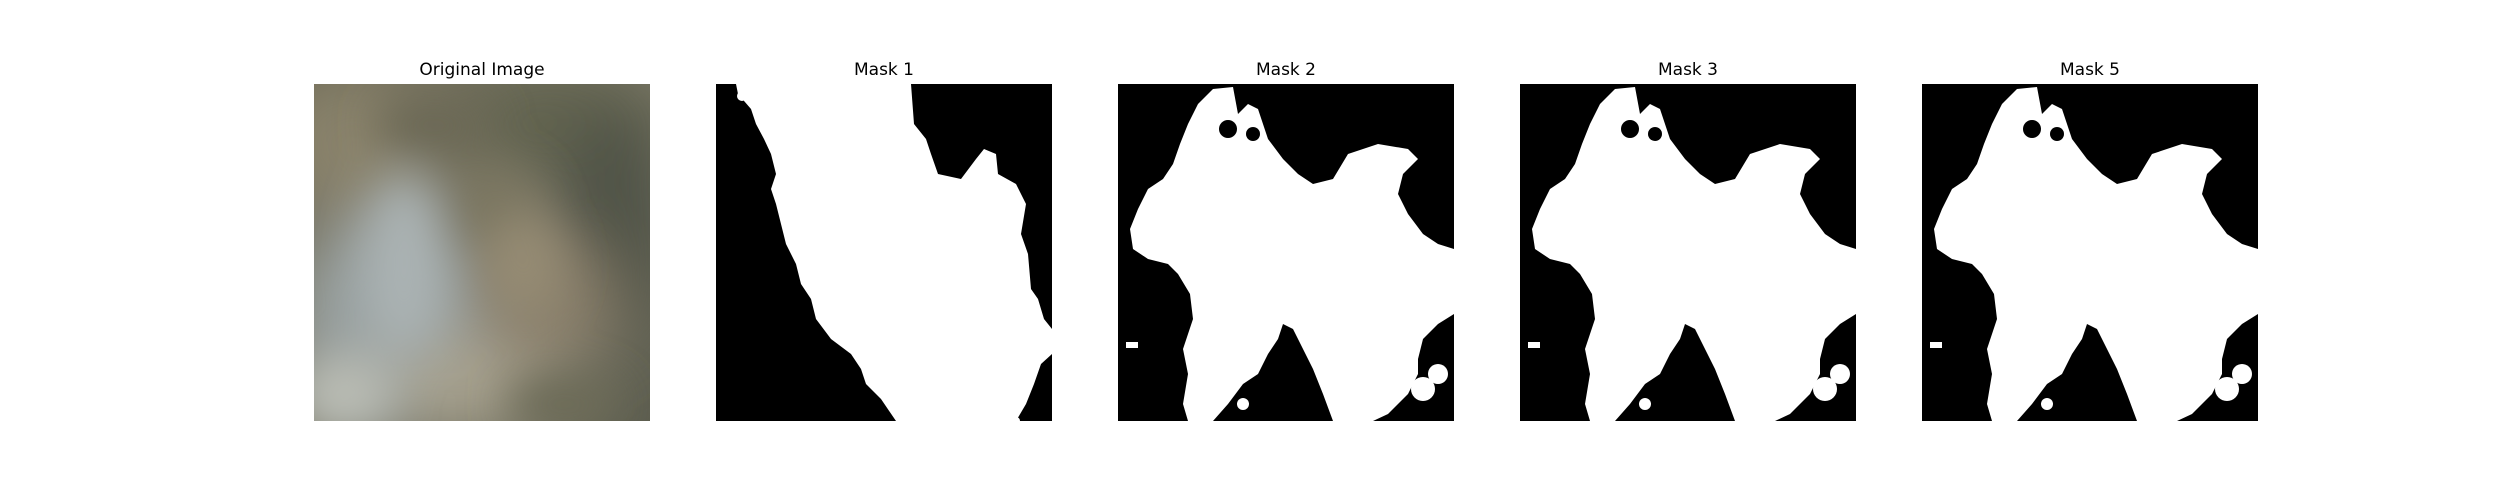 Image resolution: width=2500 pixels, height=500 pixels. What do you see at coordinates (1687, 70) in the screenshot?
I see `panel-title-mask-3: Mask 3` at bounding box center [1687, 70].